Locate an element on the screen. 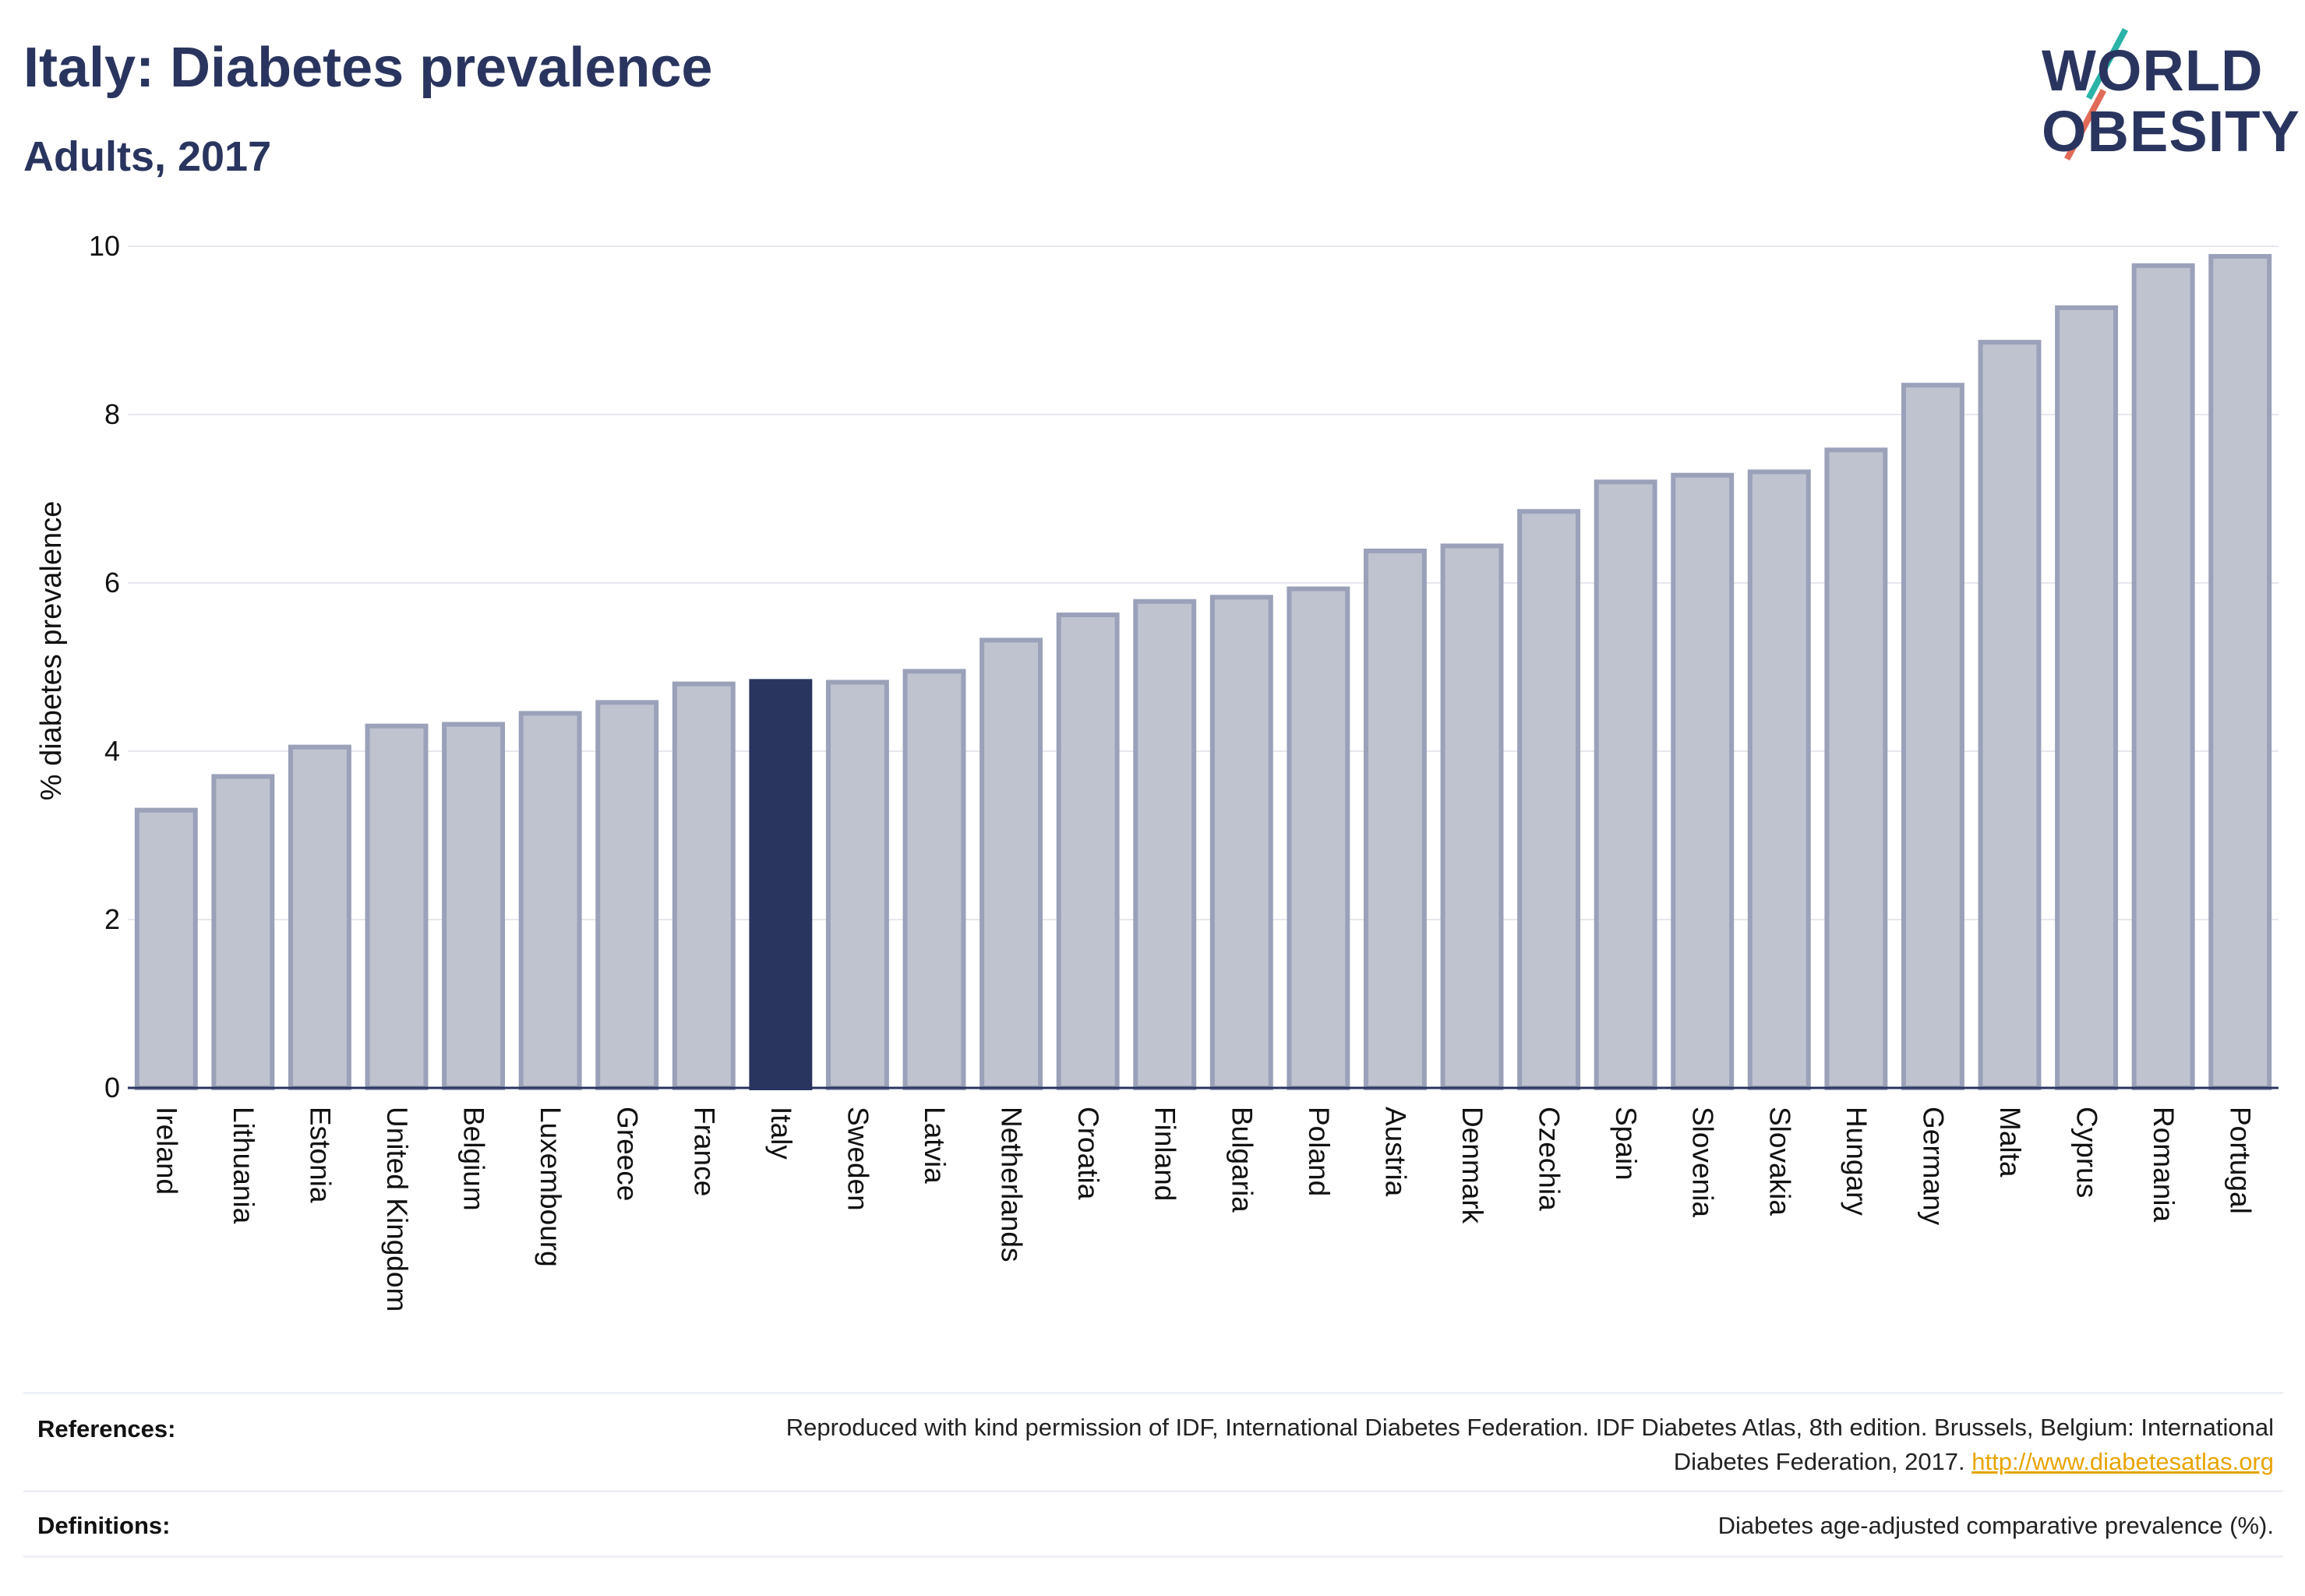  bar-france is located at coordinates (704, 885).